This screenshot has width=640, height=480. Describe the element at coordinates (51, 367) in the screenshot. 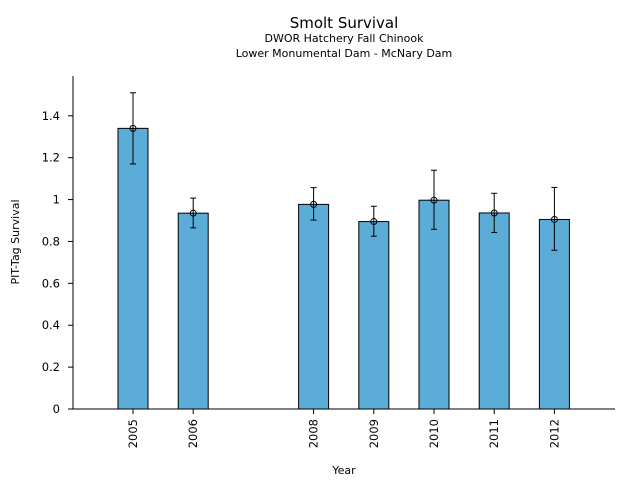

I see `y-tick-label: 0.2` at that location.